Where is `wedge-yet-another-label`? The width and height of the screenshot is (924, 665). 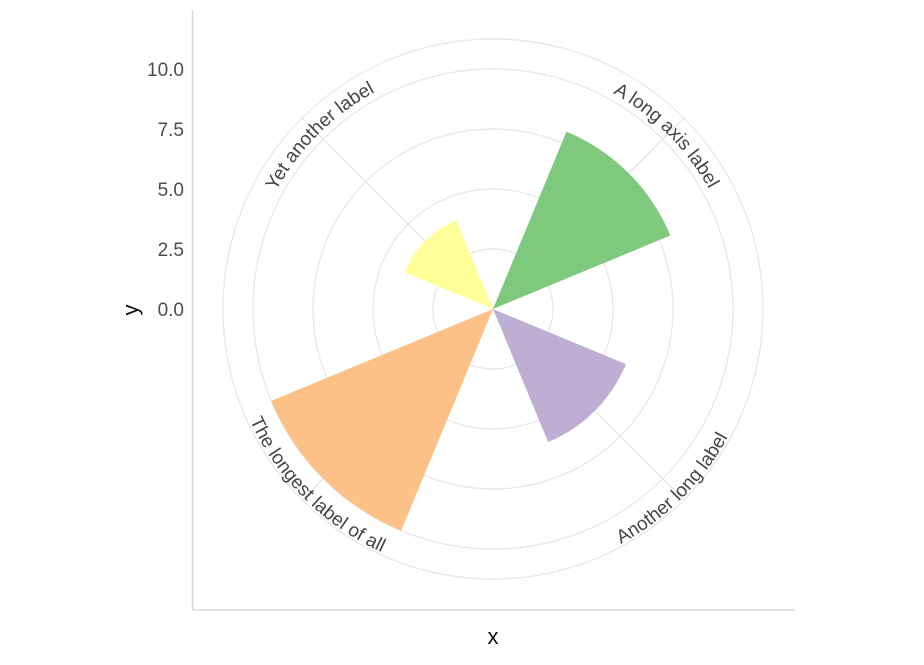
wedge-yet-another-label is located at coordinates (448, 264).